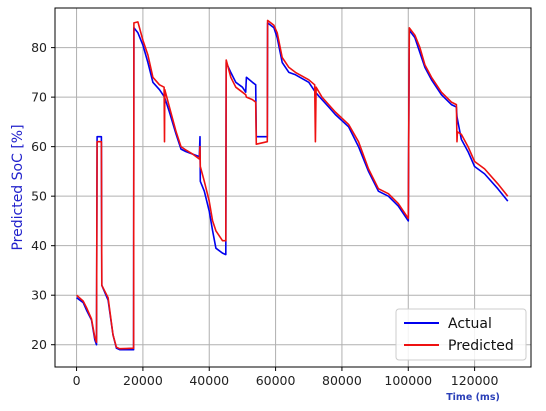  I want to click on y-tick-label: 20, so click(39, 344).